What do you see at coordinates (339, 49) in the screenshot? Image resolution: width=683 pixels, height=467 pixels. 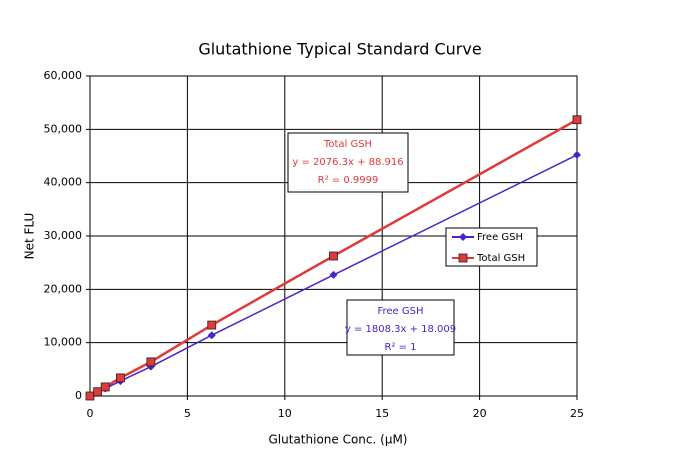 I see `chart-title: Glutathione Typical Standard Curve` at bounding box center [339, 49].